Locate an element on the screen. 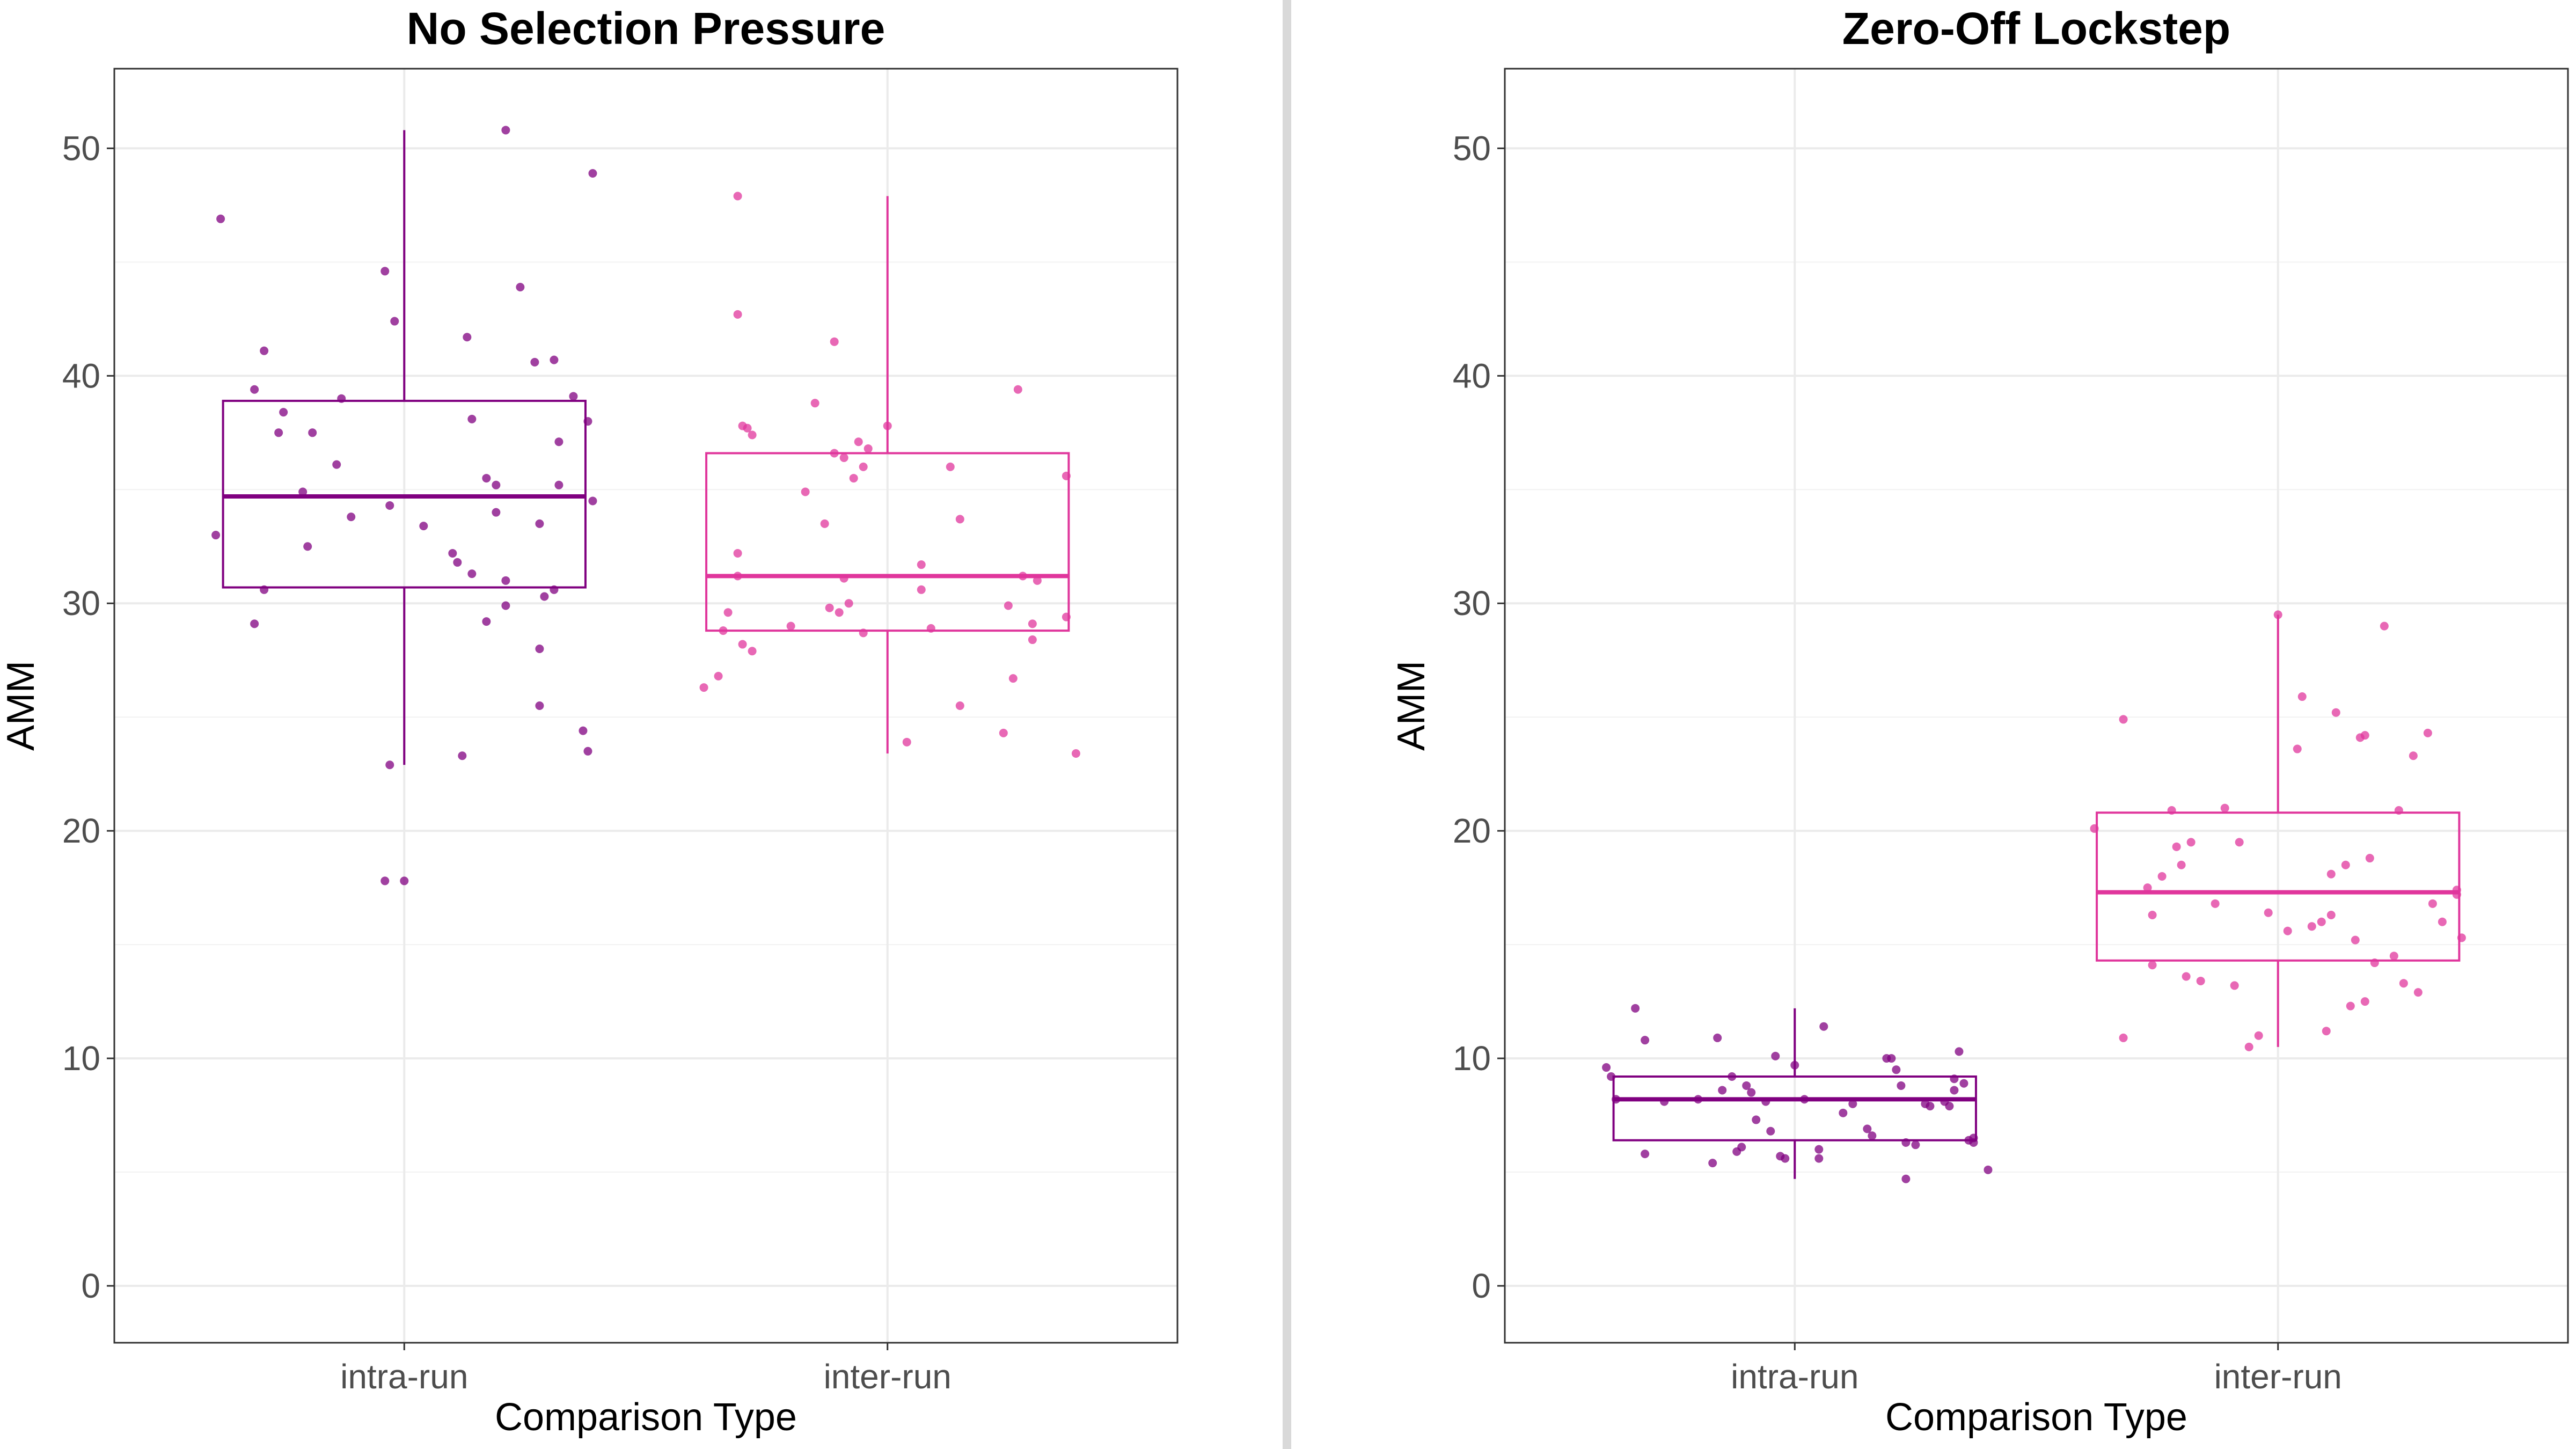  y-axis-title: AMM is located at coordinates (21, 706).